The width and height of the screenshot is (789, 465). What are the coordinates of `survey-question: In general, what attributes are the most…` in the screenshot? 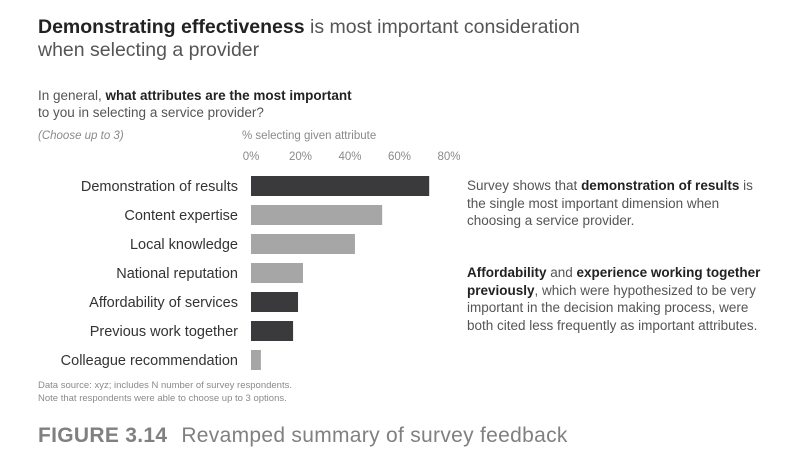 It's located at (248, 104).